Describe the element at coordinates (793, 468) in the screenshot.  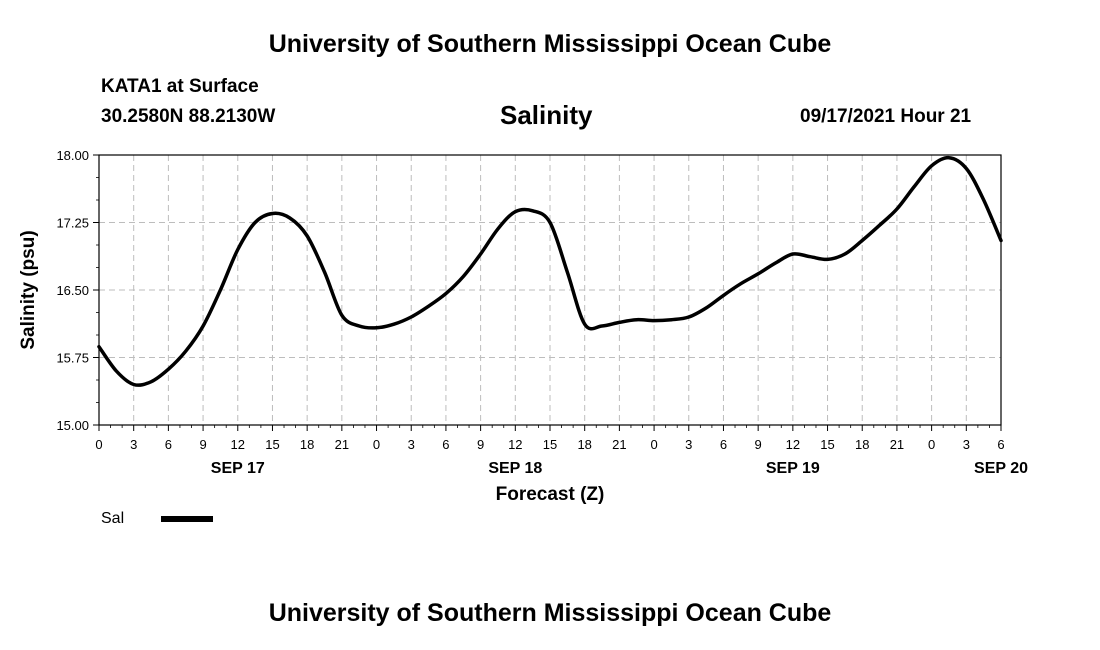
I see `day-label: SEP 19` at that location.